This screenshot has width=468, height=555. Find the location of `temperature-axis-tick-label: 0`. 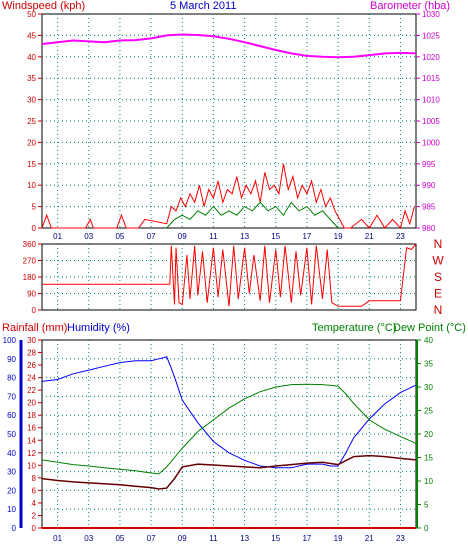

temperature-axis-tick-label: 0 is located at coordinates (426, 528).